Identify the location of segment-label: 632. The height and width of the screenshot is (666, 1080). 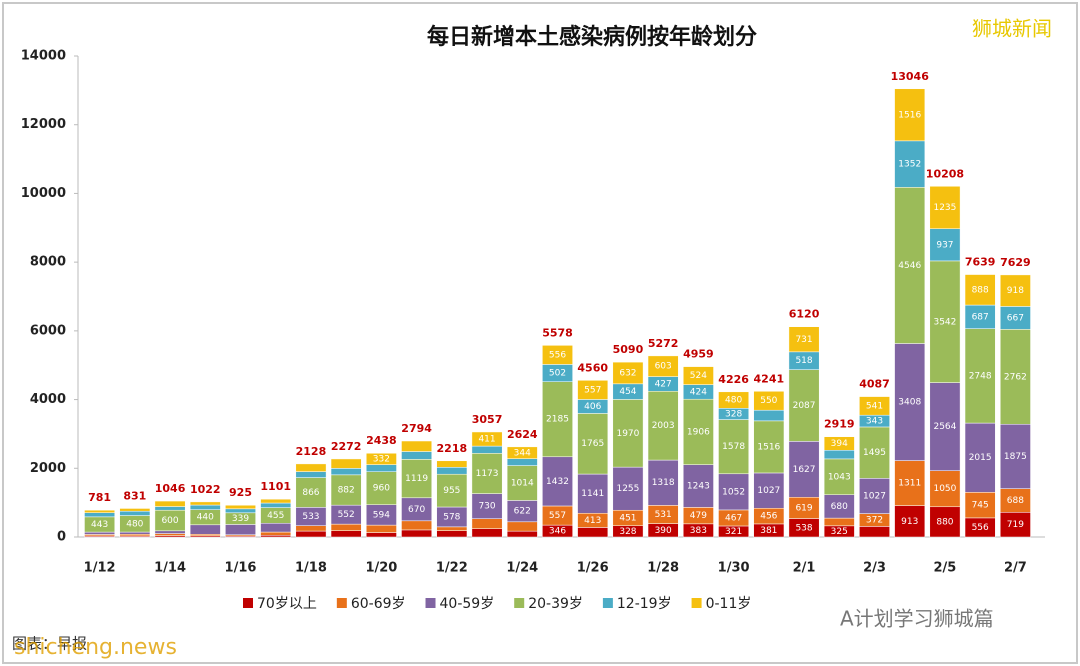
(627, 373).